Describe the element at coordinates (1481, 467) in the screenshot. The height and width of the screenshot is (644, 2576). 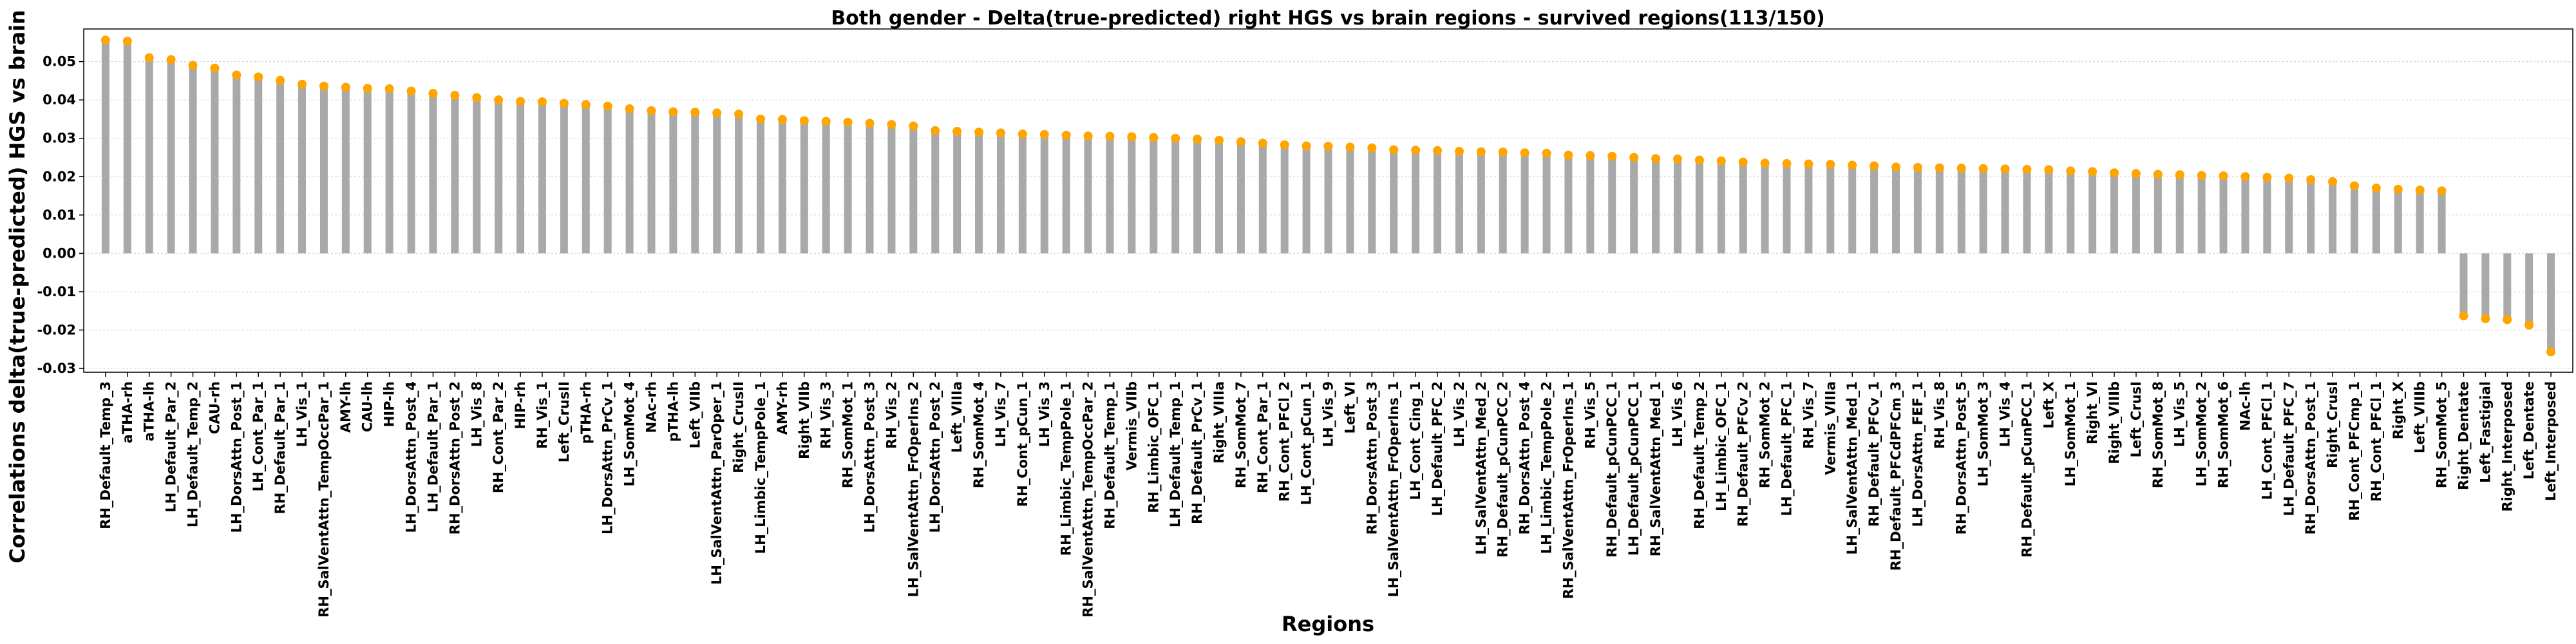
I see `x-tick-label: LH_SalVentAttn_Med_2` at that location.